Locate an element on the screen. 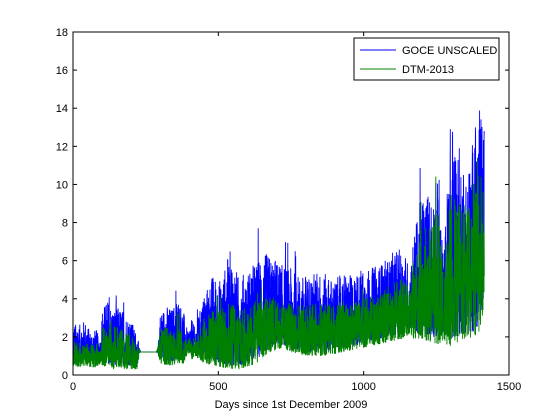  x-tick-label: 0 is located at coordinates (73, 387).